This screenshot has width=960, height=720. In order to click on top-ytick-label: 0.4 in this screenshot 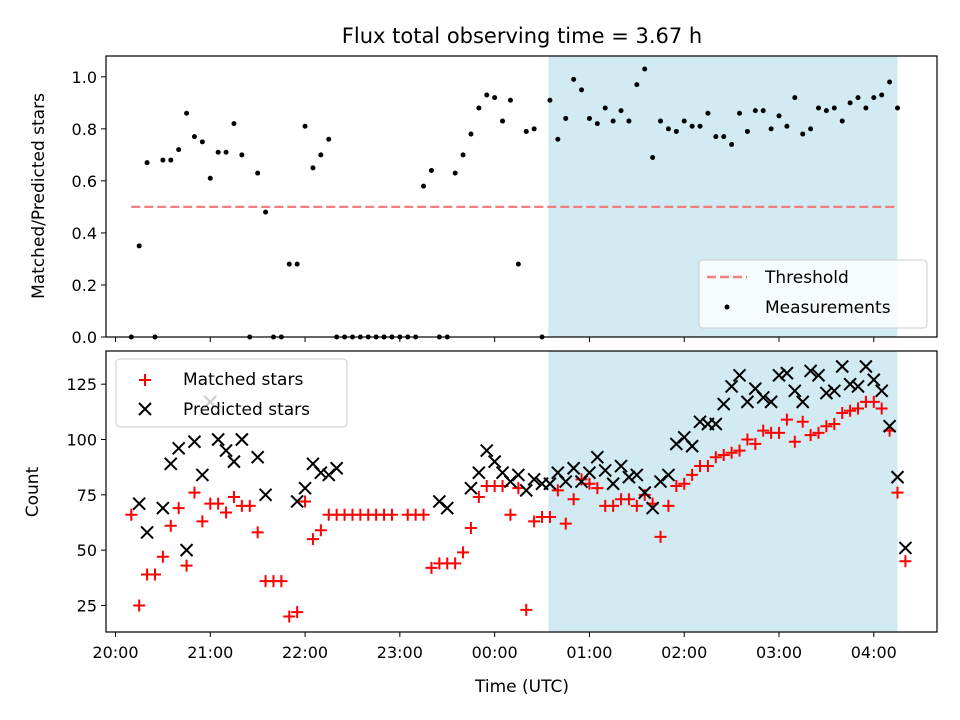, I will do `click(84, 233)`.